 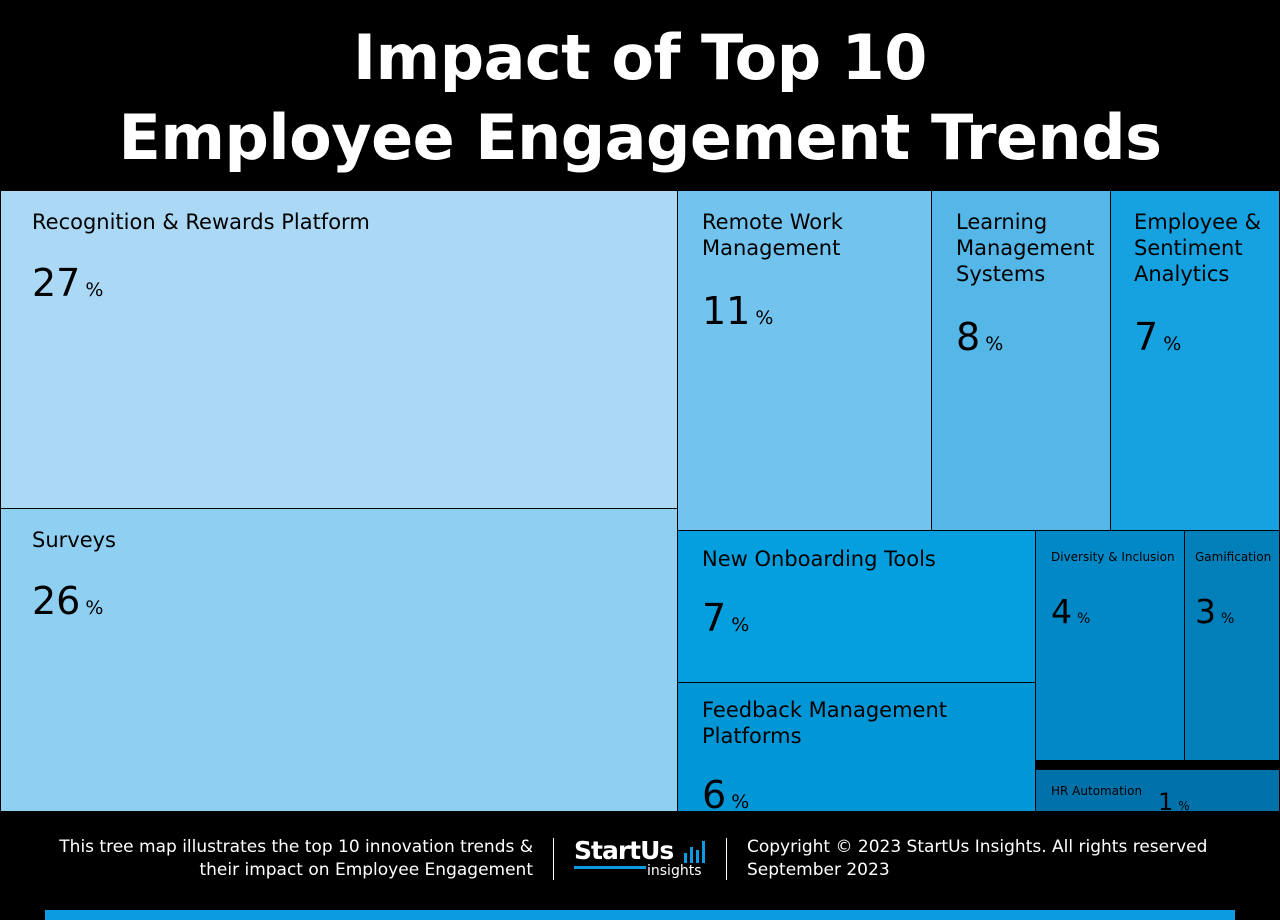 I want to click on treemap-tile-value: 8%, so click(x=979, y=337).